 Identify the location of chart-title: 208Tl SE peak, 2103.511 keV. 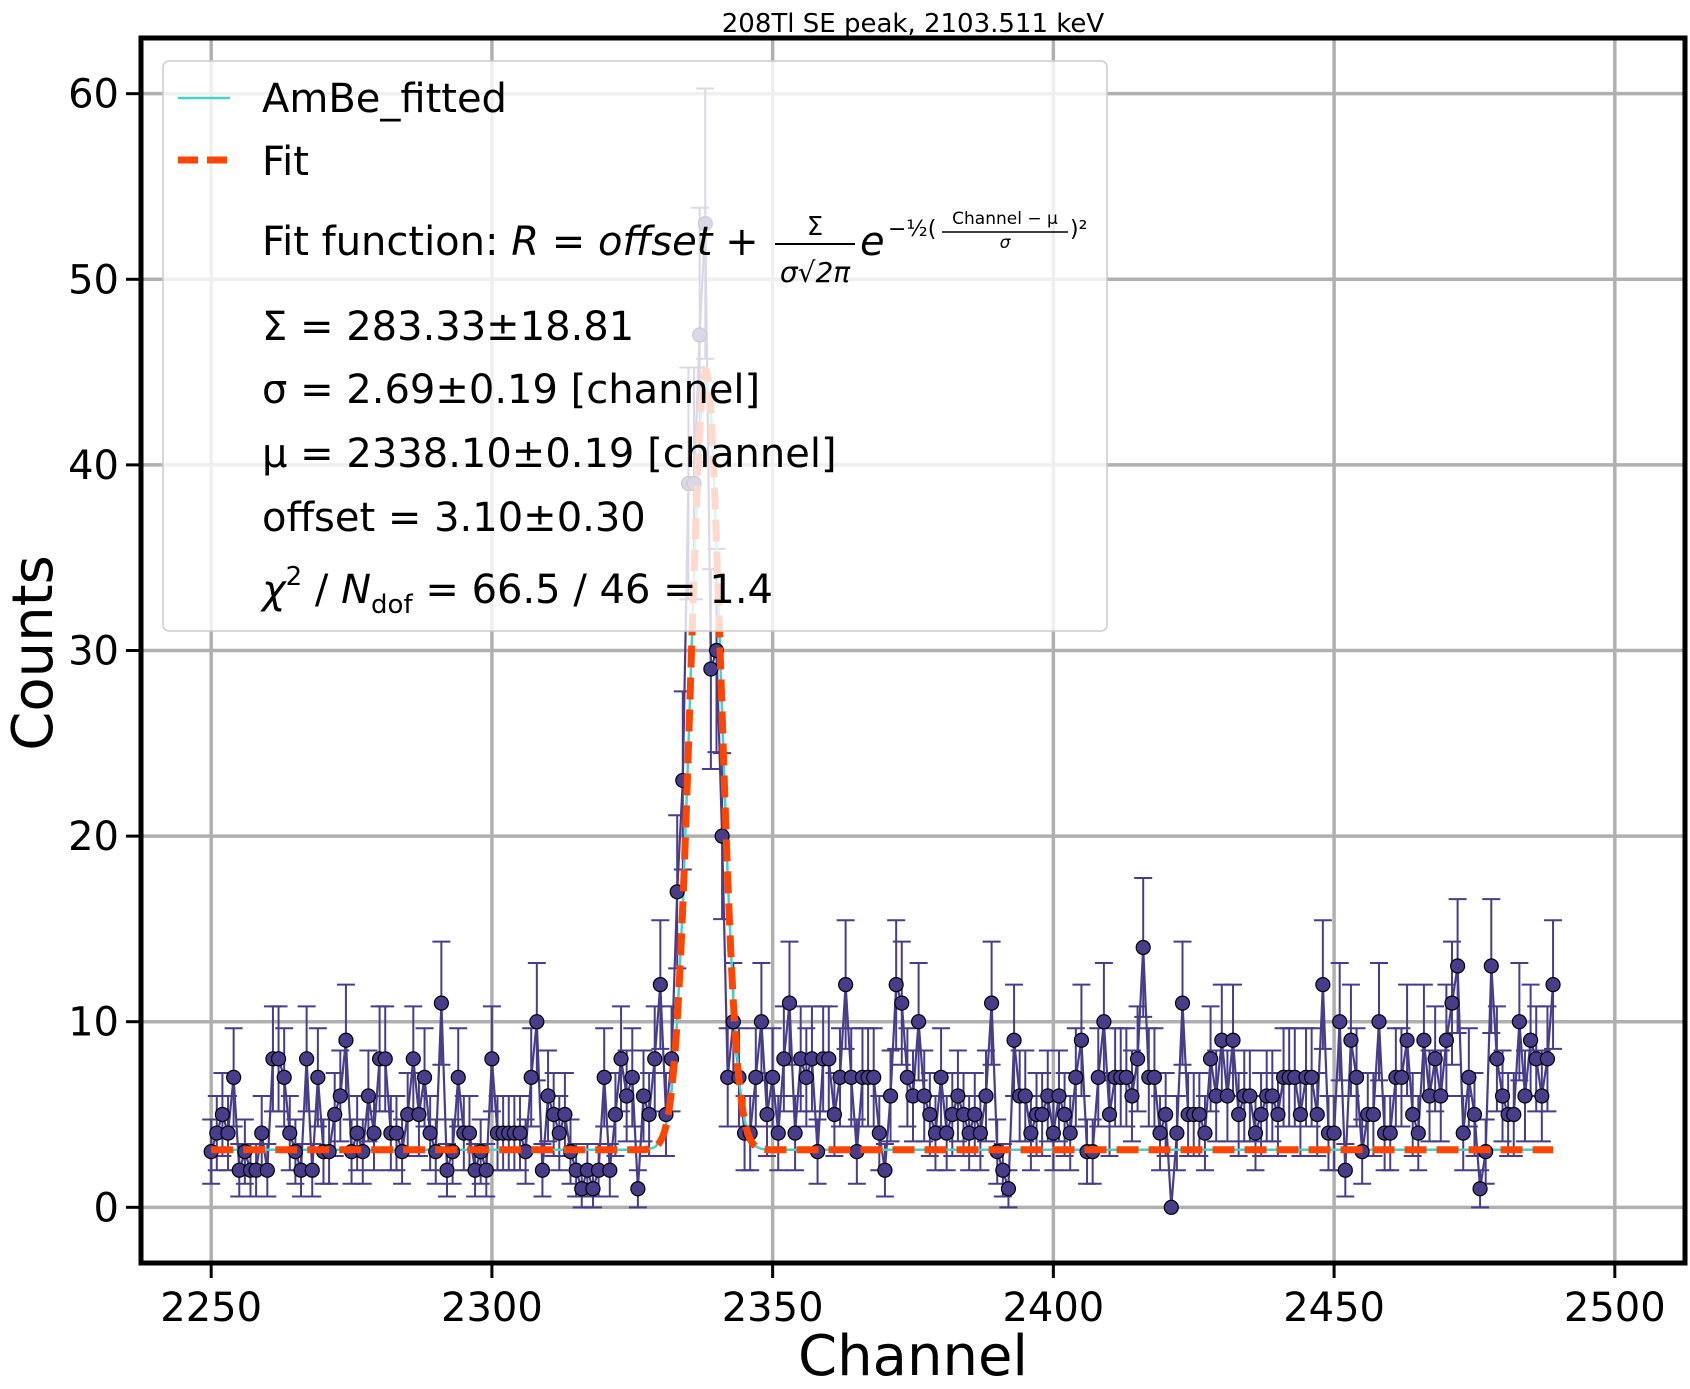
(913, 24).